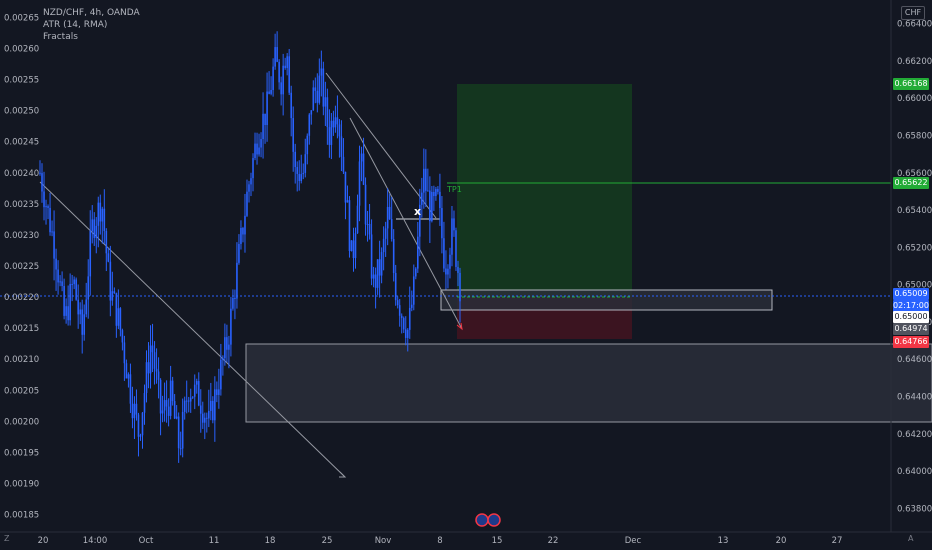 Image resolution: width=932 pixels, height=550 pixels. Describe the element at coordinates (914, 174) in the screenshot. I see `right-axis-tick-4: 0.65600` at that location.